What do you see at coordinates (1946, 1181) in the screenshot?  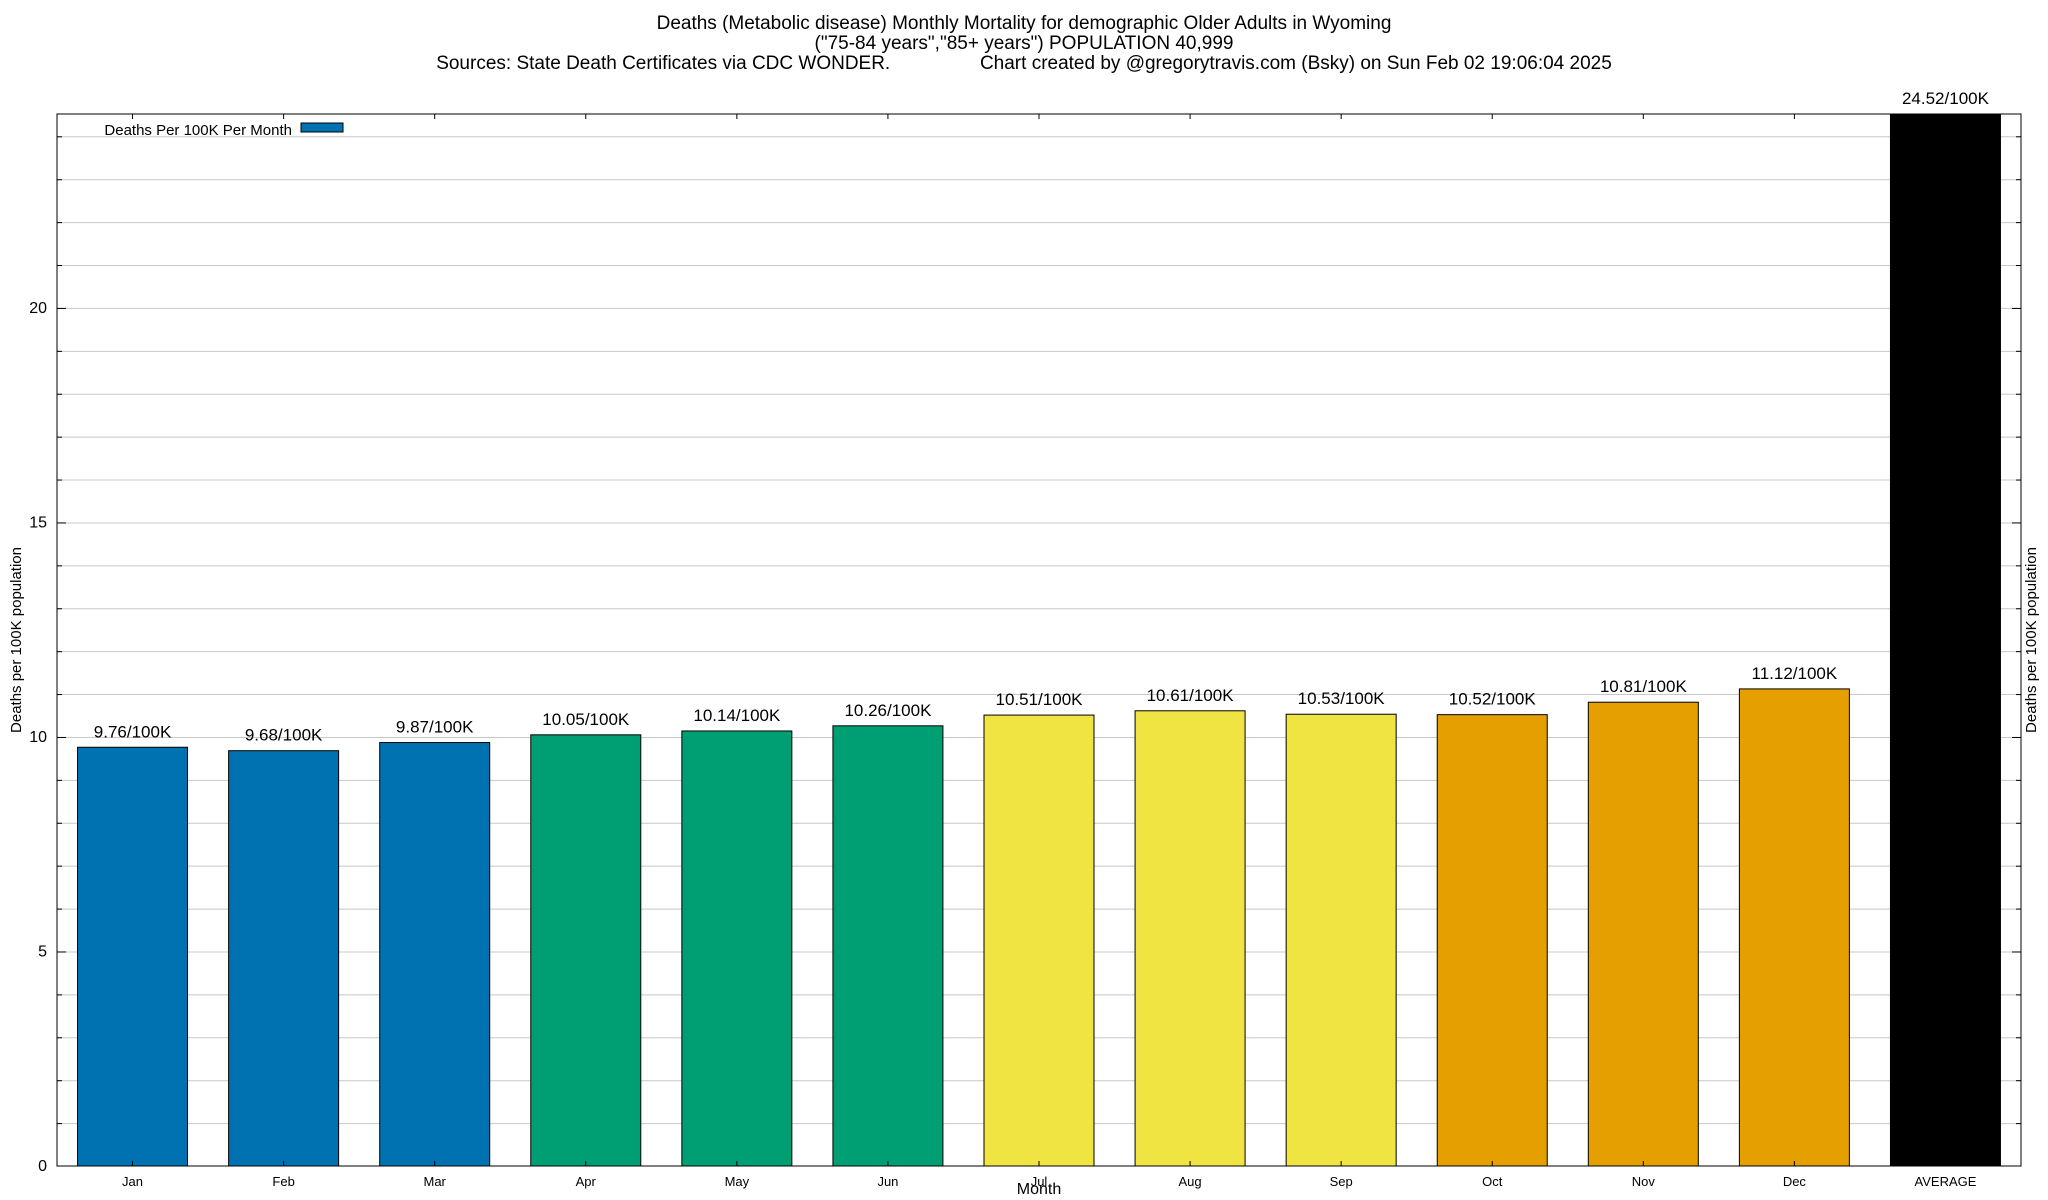 I see `x-tick-label: AVERAGE` at bounding box center [1946, 1181].